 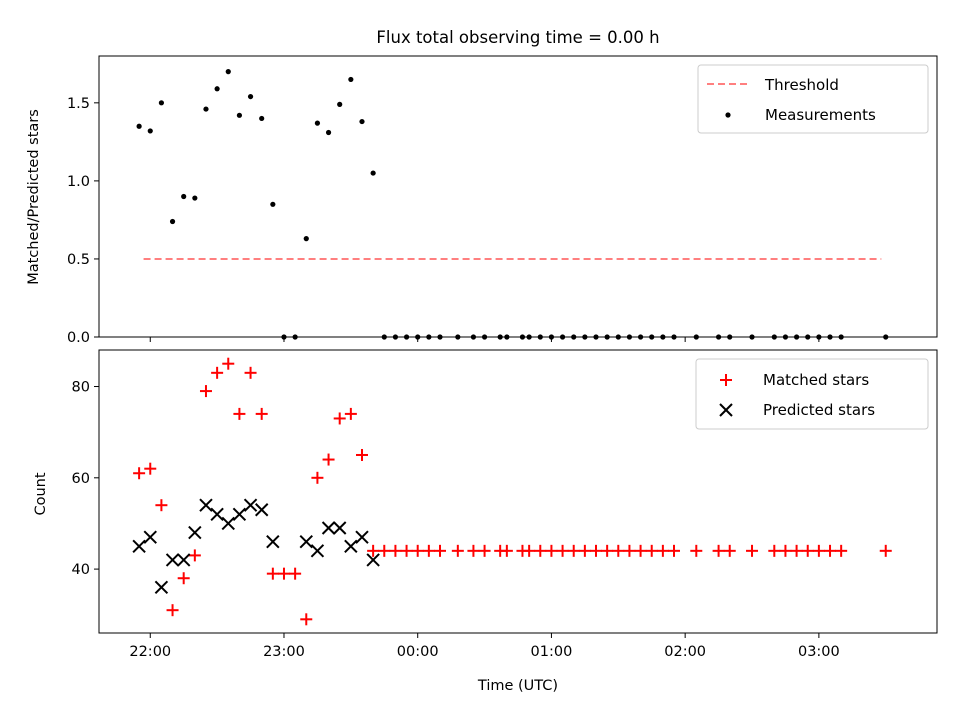 I want to click on count-legend: Matched stars Predicted stars, so click(x=812, y=394).